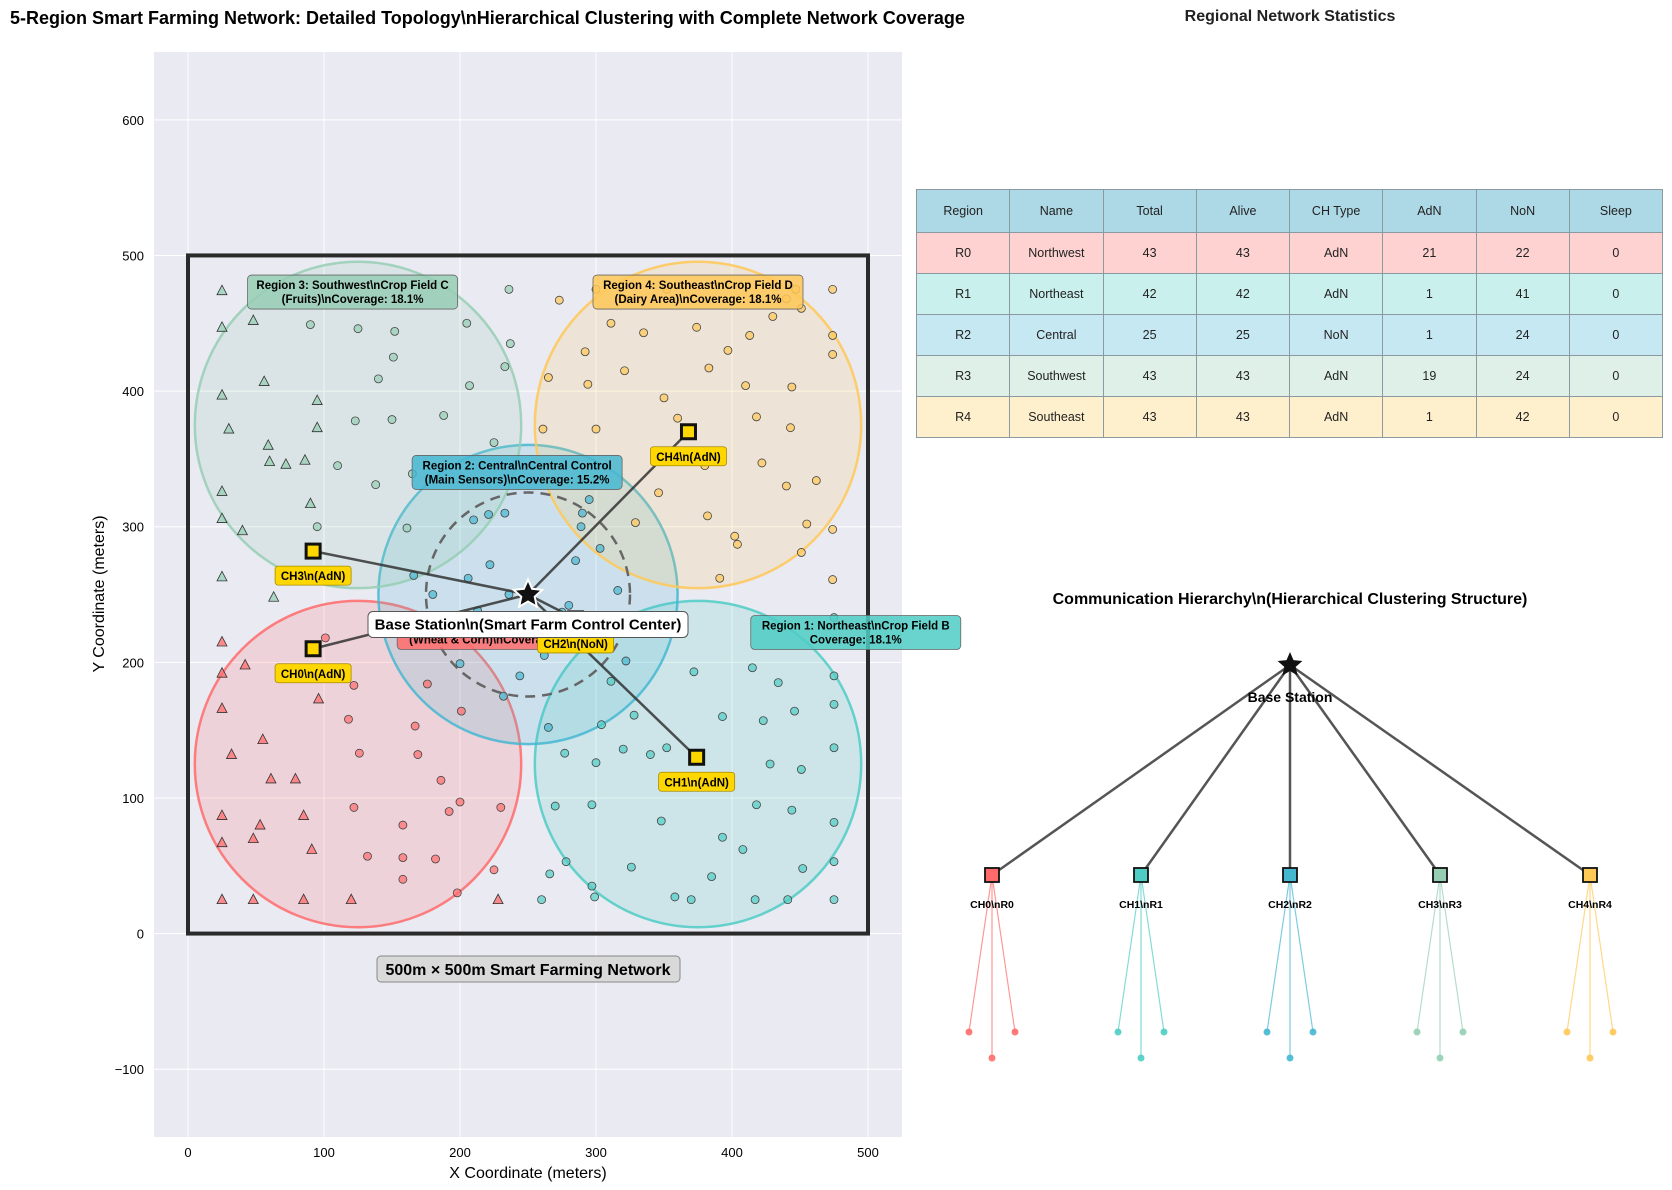 The width and height of the screenshot is (1672, 1190). Describe the element at coordinates (1522, 253) in the screenshot. I see `table-cell: 22` at that location.